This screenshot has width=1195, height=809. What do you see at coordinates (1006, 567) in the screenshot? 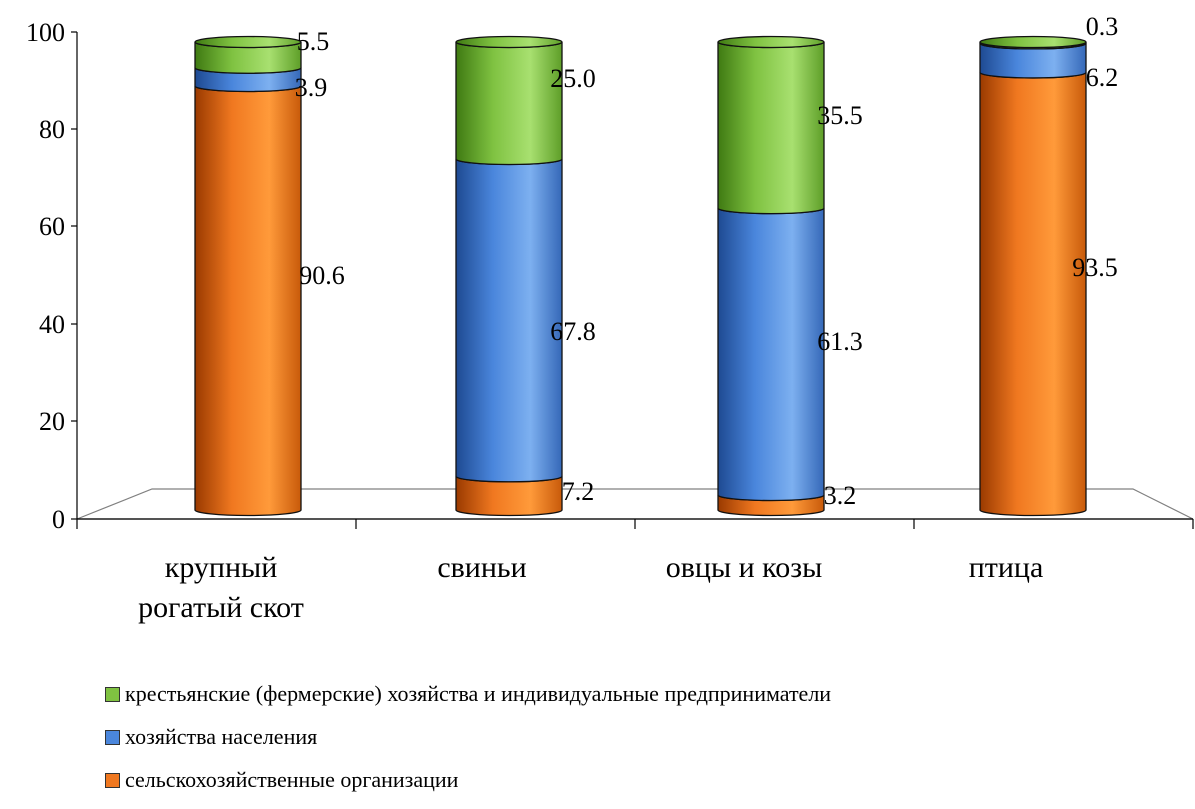
I see `x-category-label: птица` at bounding box center [1006, 567].